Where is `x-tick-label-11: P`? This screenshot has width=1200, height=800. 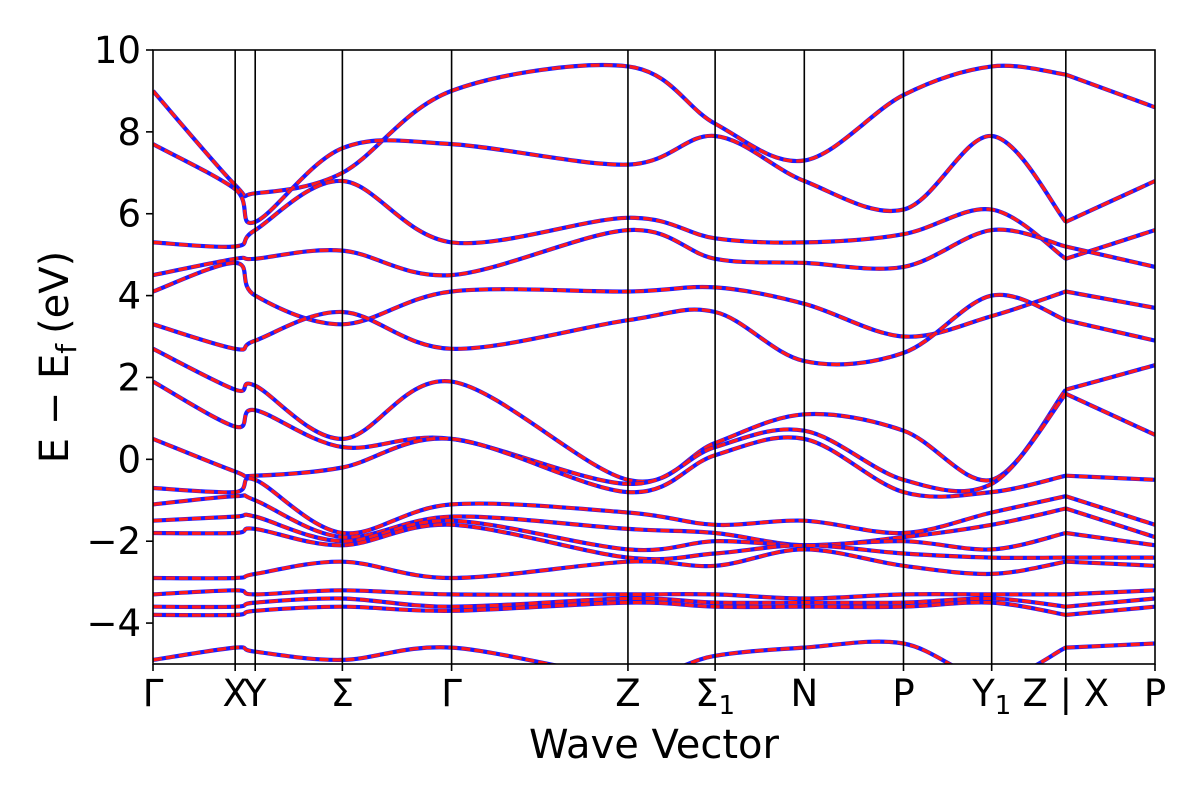 x-tick-label-11: P is located at coordinates (1155, 693).